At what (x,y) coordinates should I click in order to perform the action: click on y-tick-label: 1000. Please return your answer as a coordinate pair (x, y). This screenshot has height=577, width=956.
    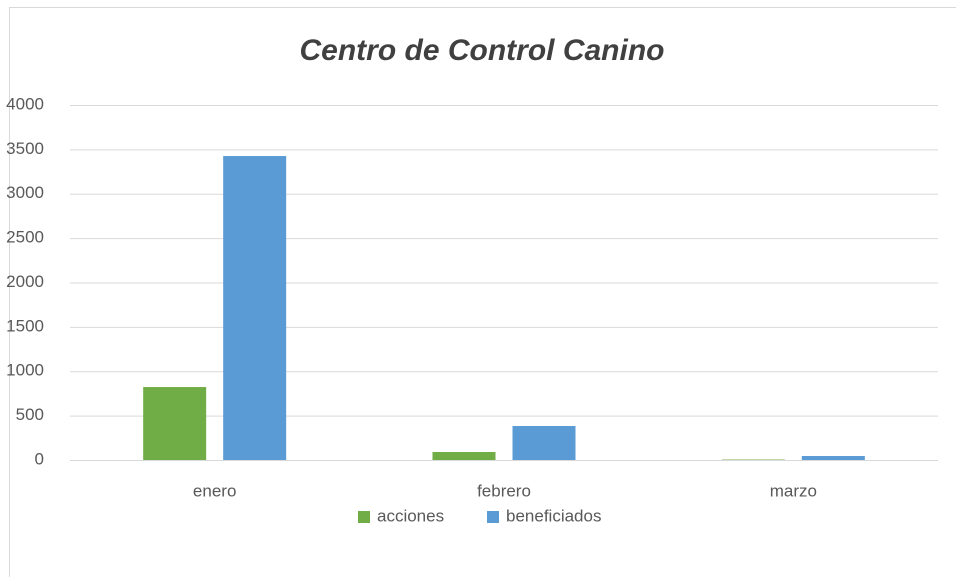
    Looking at the image, I should click on (25, 370).